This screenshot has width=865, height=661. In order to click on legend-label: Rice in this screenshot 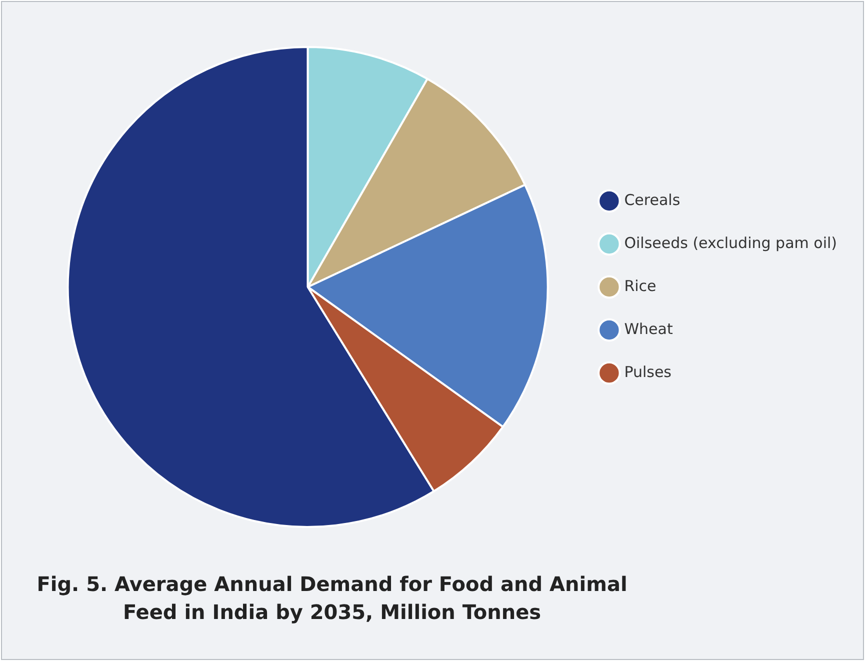, I will do `click(640, 285)`.